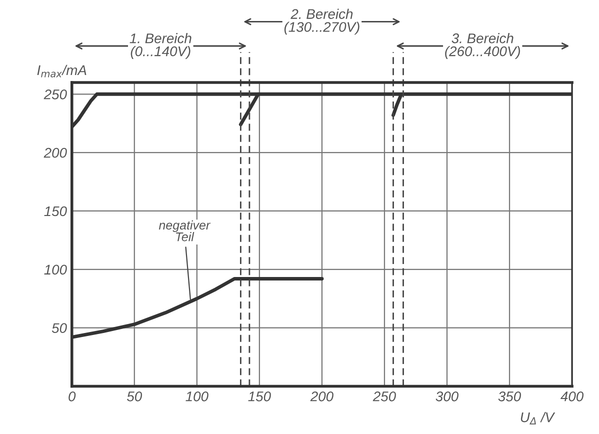  What do you see at coordinates (61, 71) in the screenshot?
I see `y-axis-title: I$_{max}$/mA` at bounding box center [61, 71].